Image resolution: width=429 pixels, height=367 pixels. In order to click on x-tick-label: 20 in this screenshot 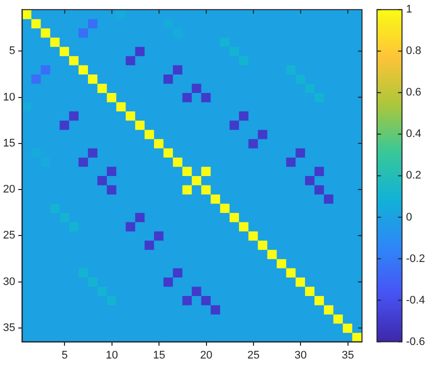, I will do `click(206, 355)`.